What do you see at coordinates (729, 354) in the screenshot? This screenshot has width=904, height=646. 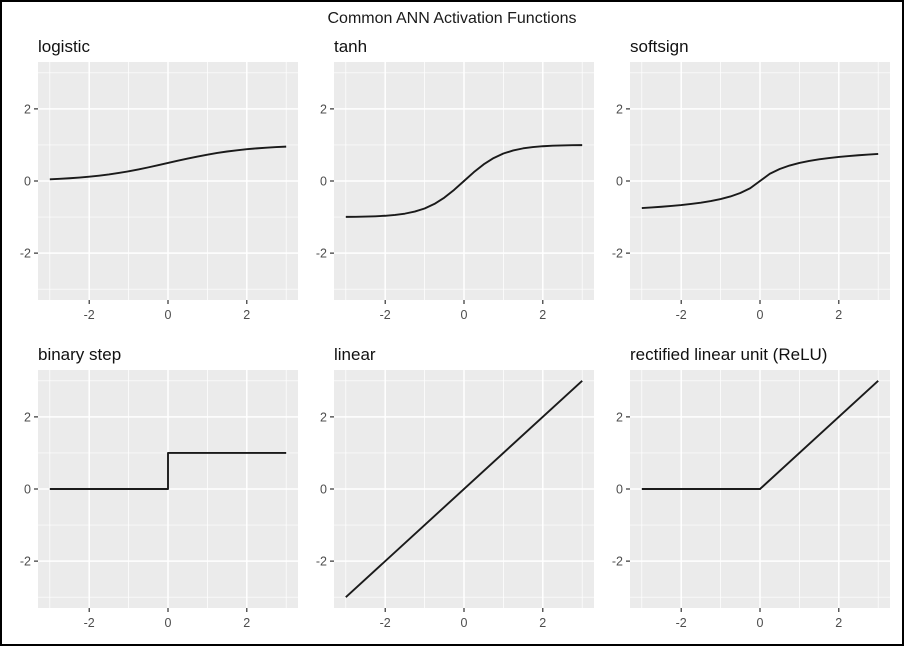 I see `facet-title-relu: rectified linear unit (ReLU)` at bounding box center [729, 354].